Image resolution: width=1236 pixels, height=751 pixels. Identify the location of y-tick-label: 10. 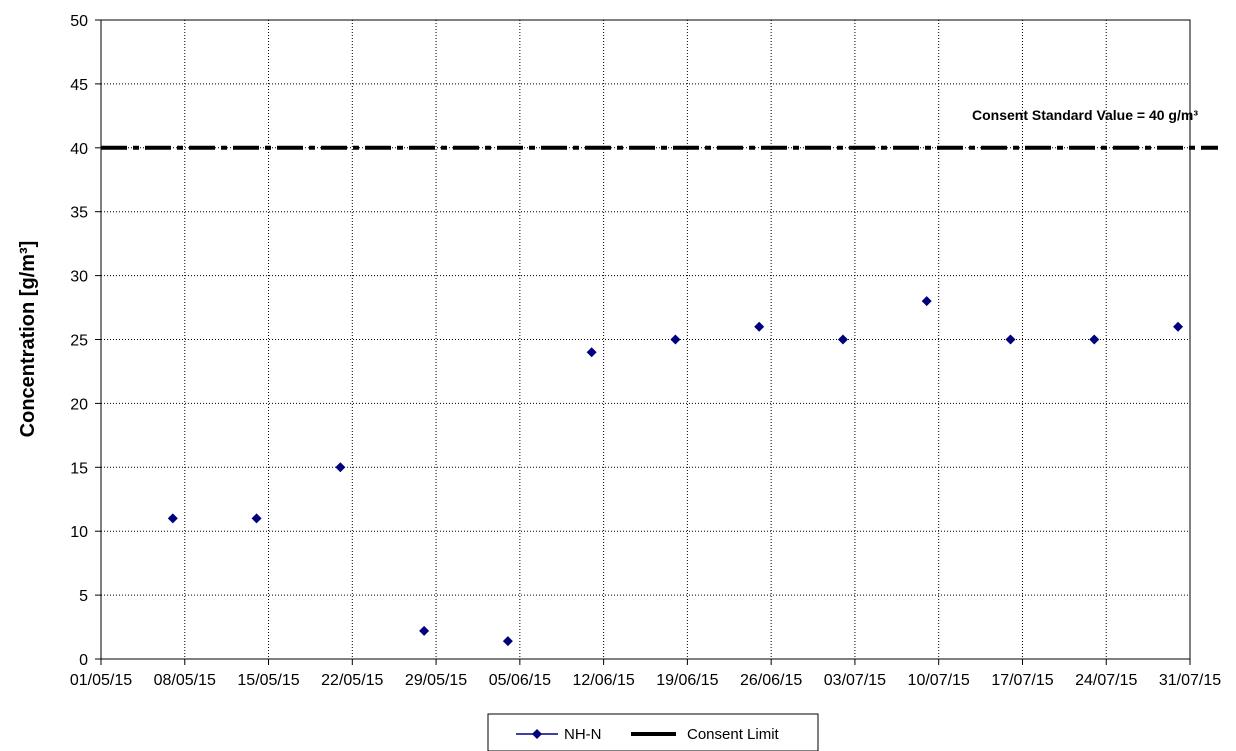
(79, 532).